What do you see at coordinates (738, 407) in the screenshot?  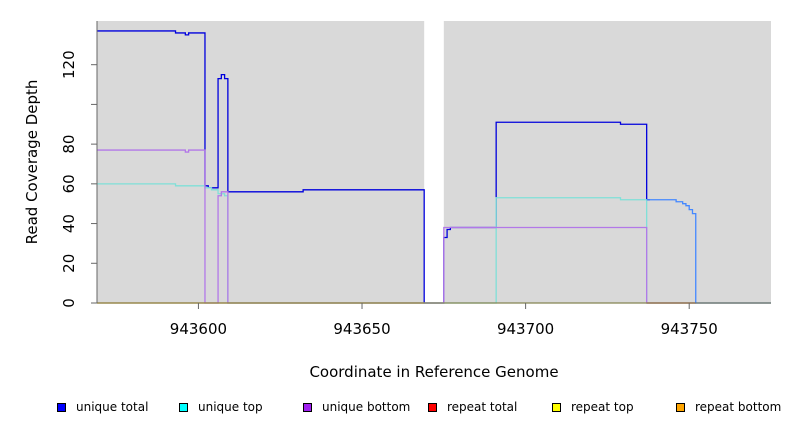 I see `legend-label: repeat bottom` at bounding box center [738, 407].